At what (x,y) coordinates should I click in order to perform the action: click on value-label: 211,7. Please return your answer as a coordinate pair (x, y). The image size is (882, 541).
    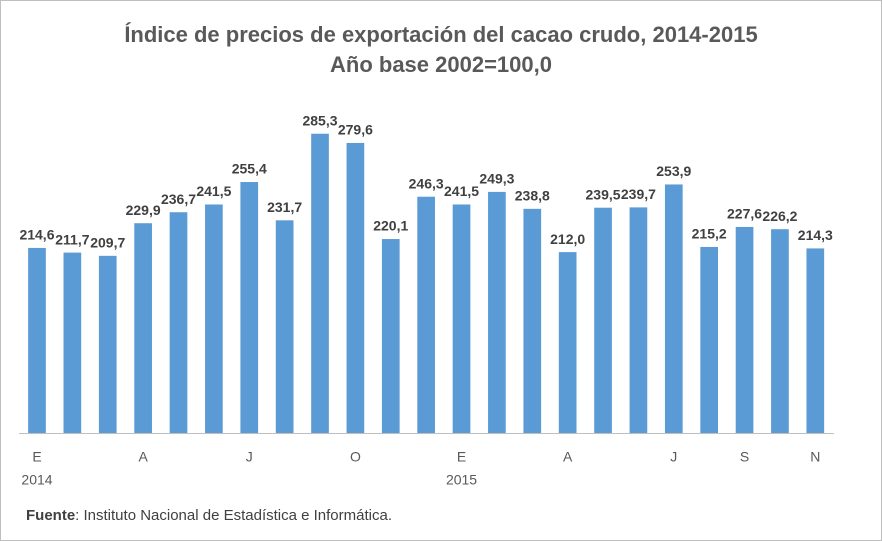
    Looking at the image, I should click on (72, 239).